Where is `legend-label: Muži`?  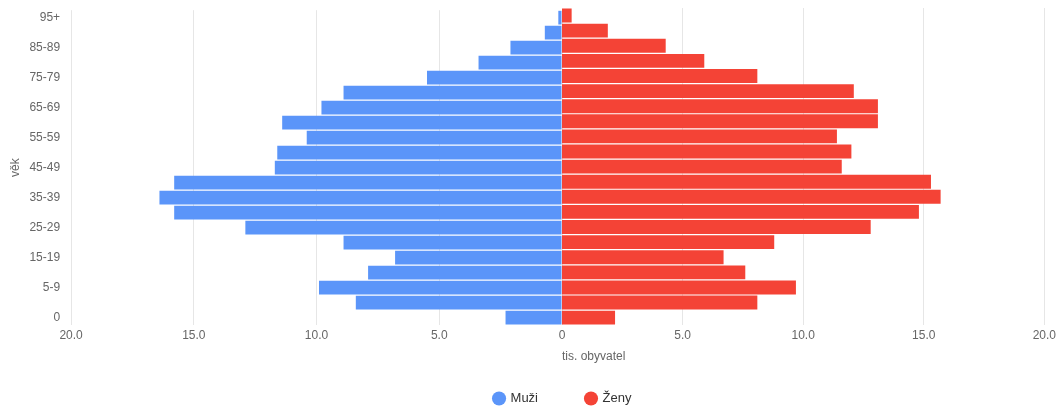 legend-label: Muži is located at coordinates (524, 398).